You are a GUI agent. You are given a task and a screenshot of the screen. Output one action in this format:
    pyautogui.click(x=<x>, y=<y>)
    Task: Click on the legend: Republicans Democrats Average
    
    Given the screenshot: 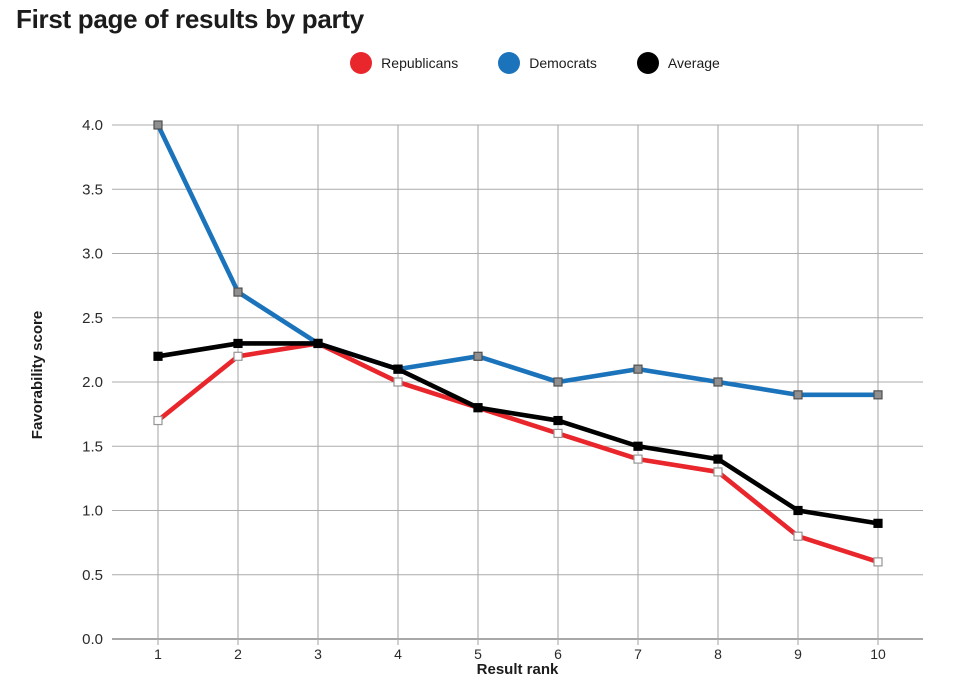 What is the action you would take?
    pyautogui.click(x=535, y=63)
    